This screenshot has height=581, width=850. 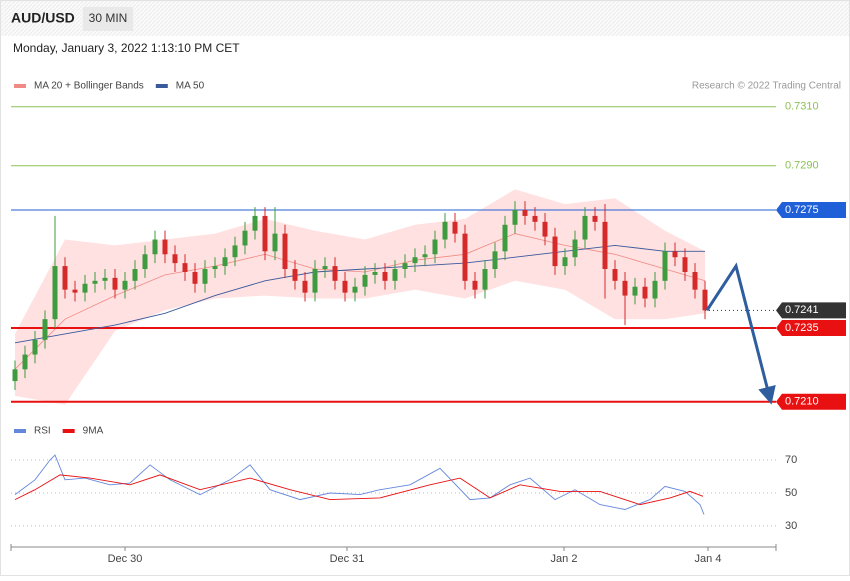 I want to click on header-bar, so click(x=425, y=18).